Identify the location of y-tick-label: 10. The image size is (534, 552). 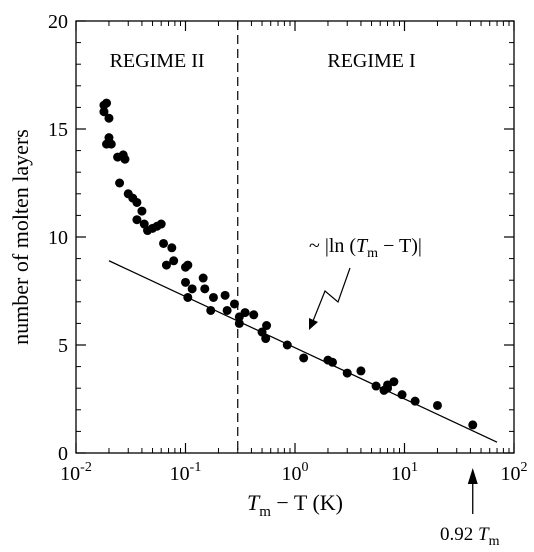
(58, 238).